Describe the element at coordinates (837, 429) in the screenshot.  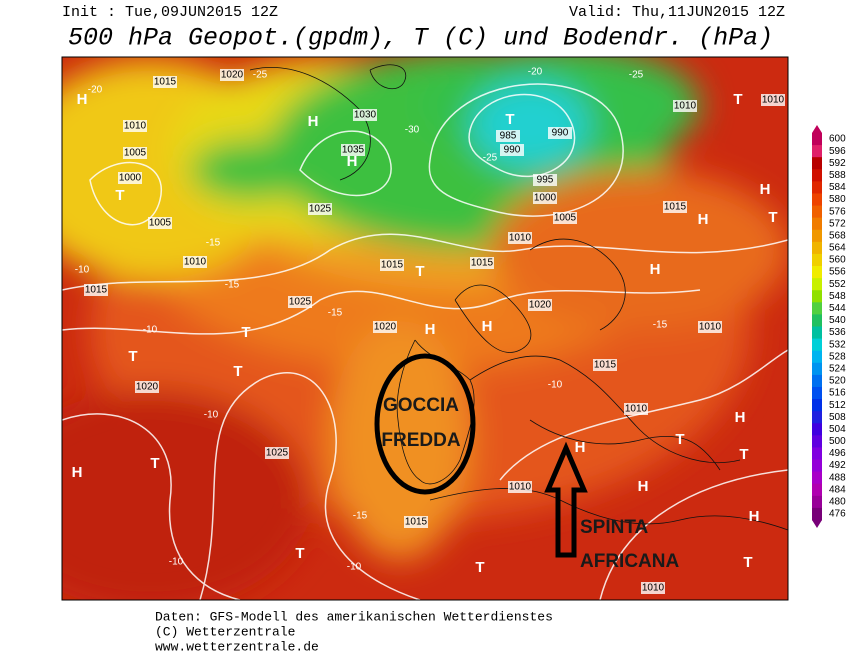
I see `colorbar-label: 504` at that location.